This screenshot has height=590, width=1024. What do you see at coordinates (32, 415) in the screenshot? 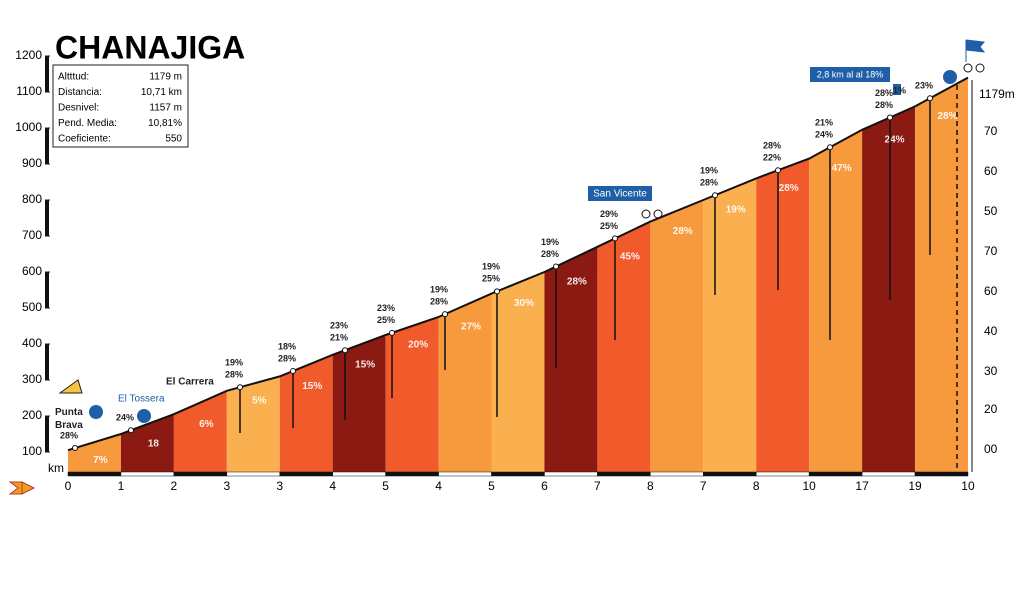
I see `y-tick-label: 200` at bounding box center [32, 415].